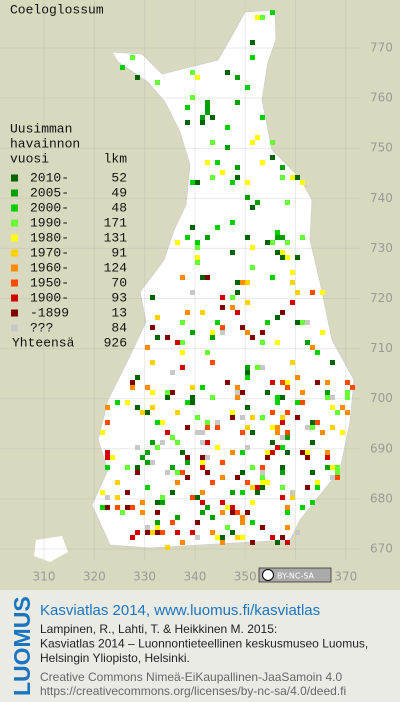 Image resolution: width=400 pixels, height=702 pixels. Describe the element at coordinates (116, 158) in the screenshot. I see `legend-count-heading: lkm` at that location.